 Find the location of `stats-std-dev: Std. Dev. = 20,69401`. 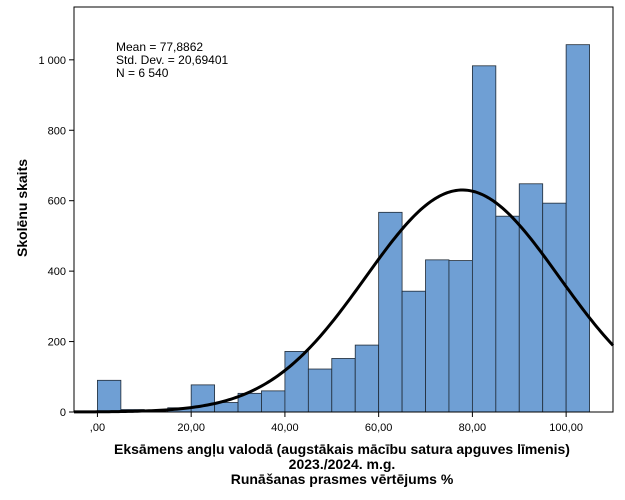

stats-std-dev: Std. Dev. = 20,69401 is located at coordinates (172, 60).